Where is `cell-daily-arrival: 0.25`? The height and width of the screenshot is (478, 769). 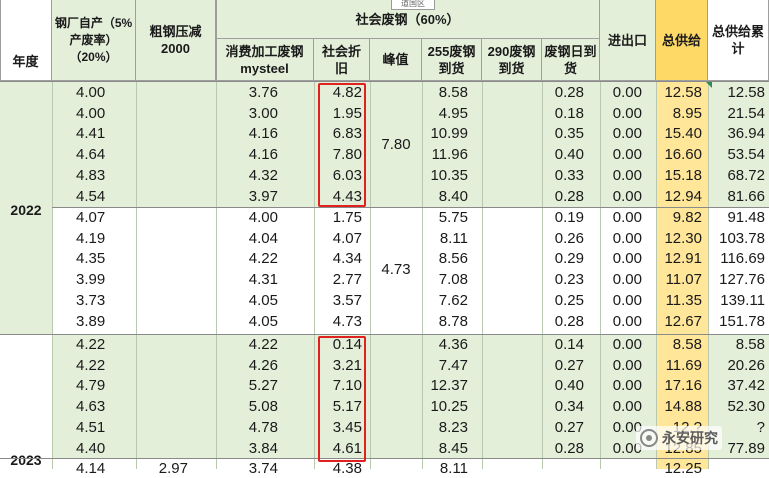
cell-daily-arrival: 0.25 is located at coordinates (569, 301).